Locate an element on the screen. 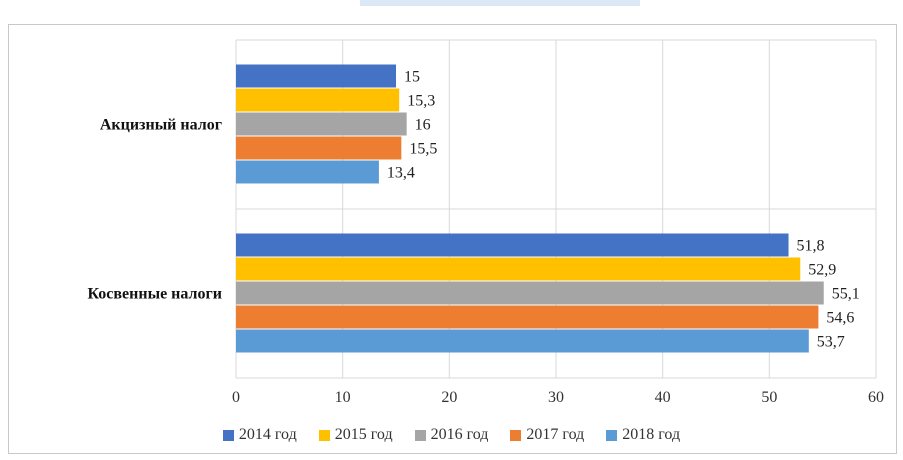  category-label: Акцизный налог is located at coordinates (161, 125).